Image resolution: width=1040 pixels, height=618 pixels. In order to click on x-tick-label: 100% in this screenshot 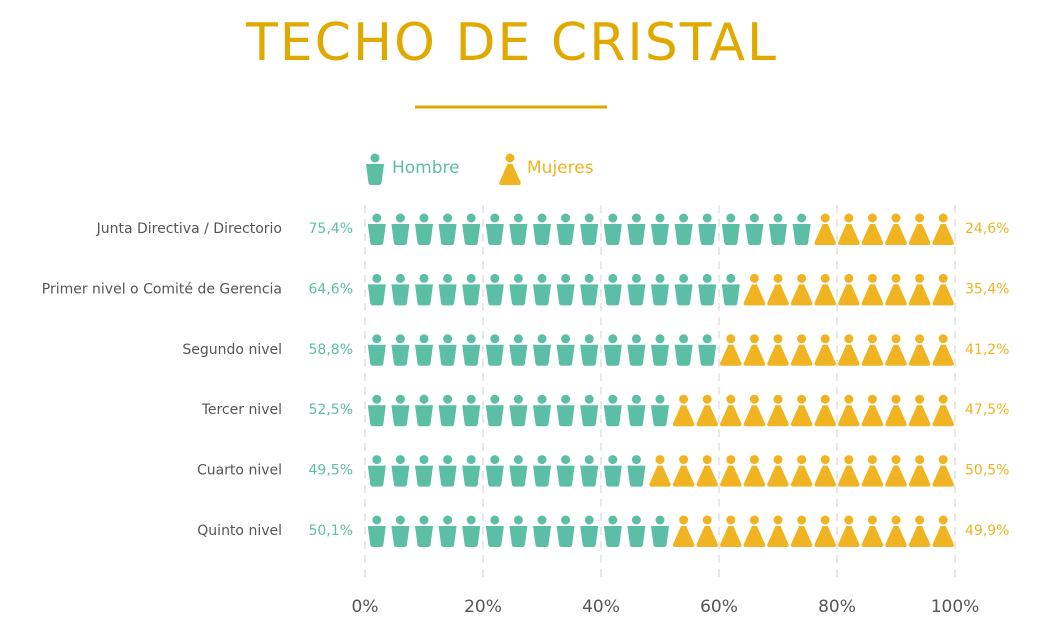, I will do `click(955, 607)`.